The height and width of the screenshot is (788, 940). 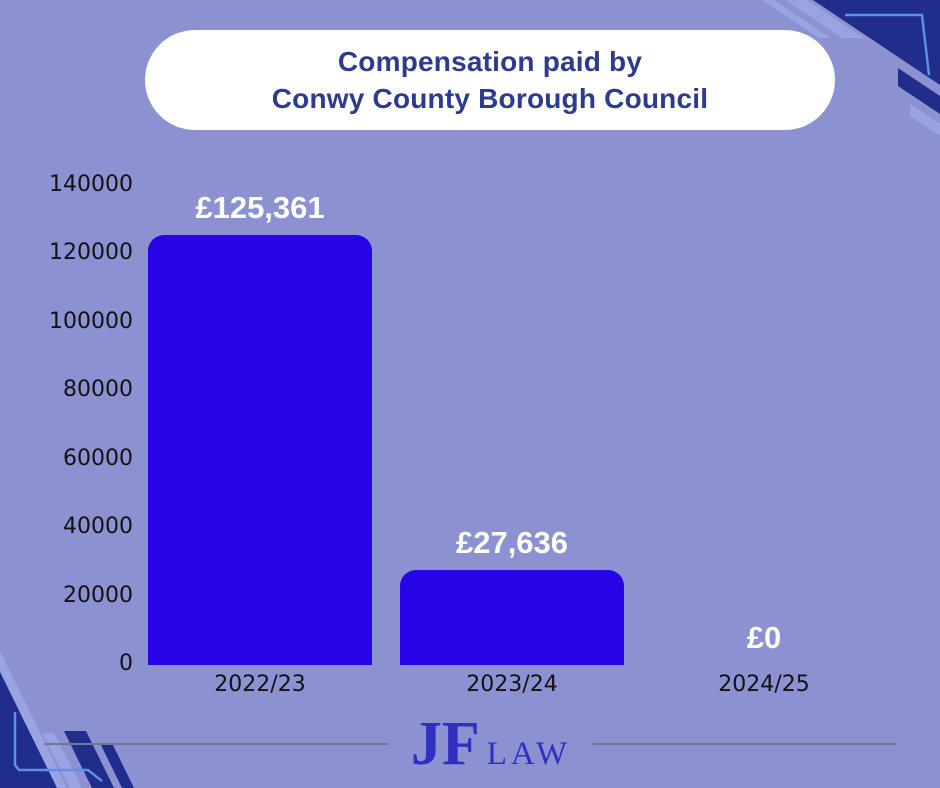 What do you see at coordinates (98, 527) in the screenshot?
I see `y-tick: 40000` at bounding box center [98, 527].